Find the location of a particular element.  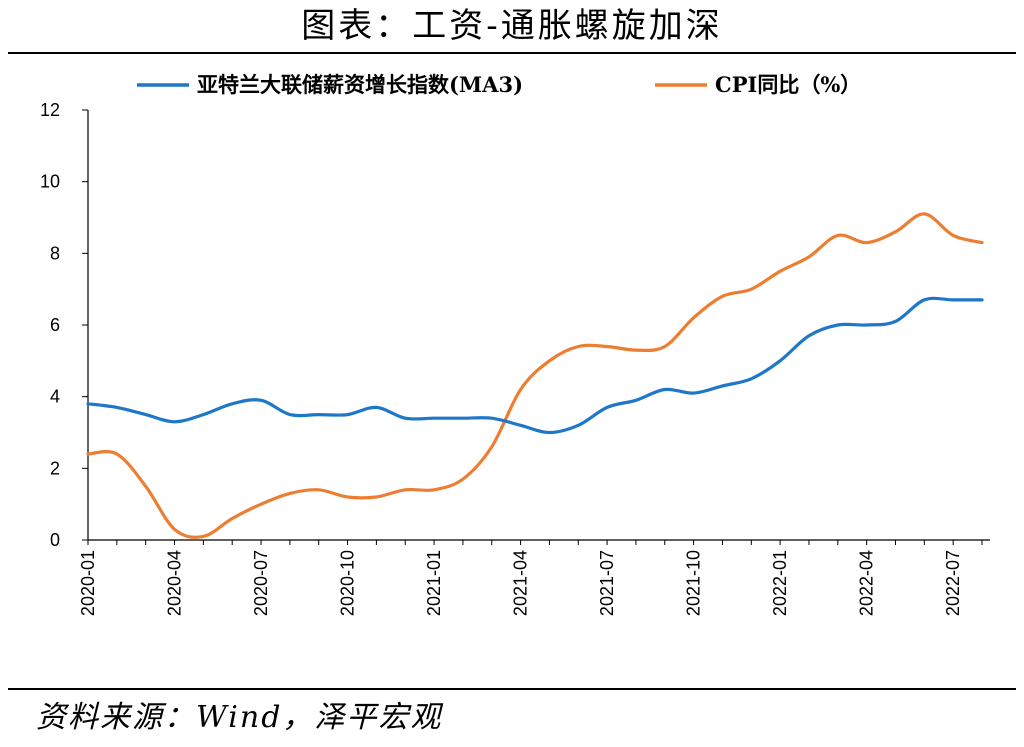

footer-divider is located at coordinates (512, 689).